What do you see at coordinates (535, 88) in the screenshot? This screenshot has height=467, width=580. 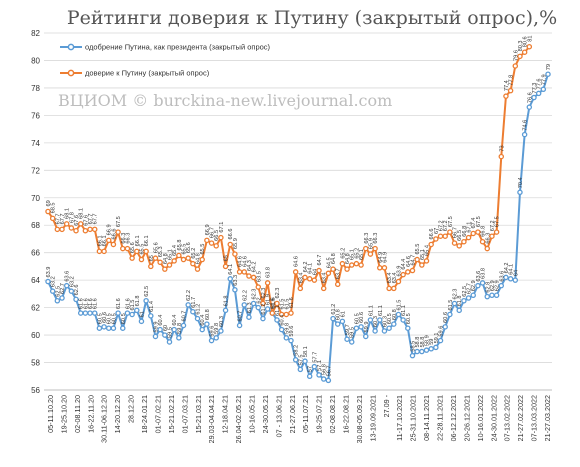 I see `data-label: 77.3` at bounding box center [535, 88].